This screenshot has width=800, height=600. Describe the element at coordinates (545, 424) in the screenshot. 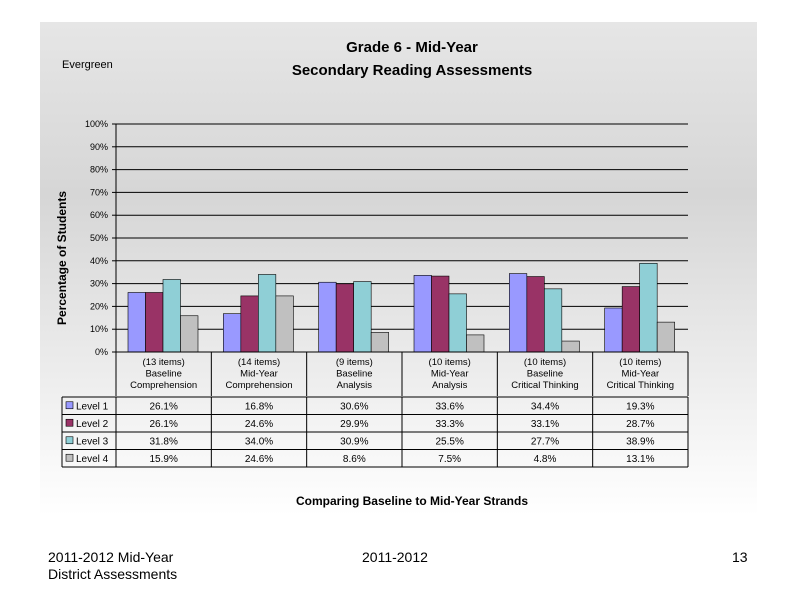

I see `data-label: 33.1%` at that location.